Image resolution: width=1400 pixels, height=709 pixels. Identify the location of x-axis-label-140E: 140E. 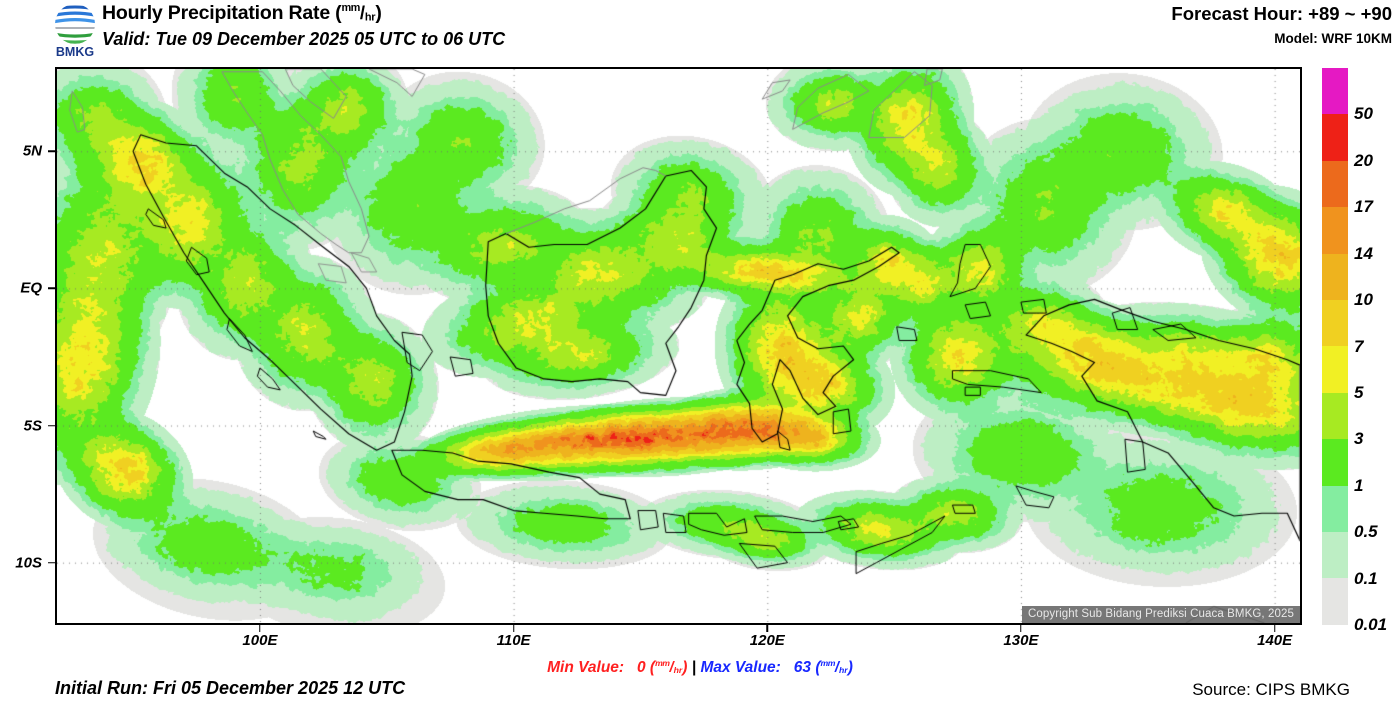
(1275, 640).